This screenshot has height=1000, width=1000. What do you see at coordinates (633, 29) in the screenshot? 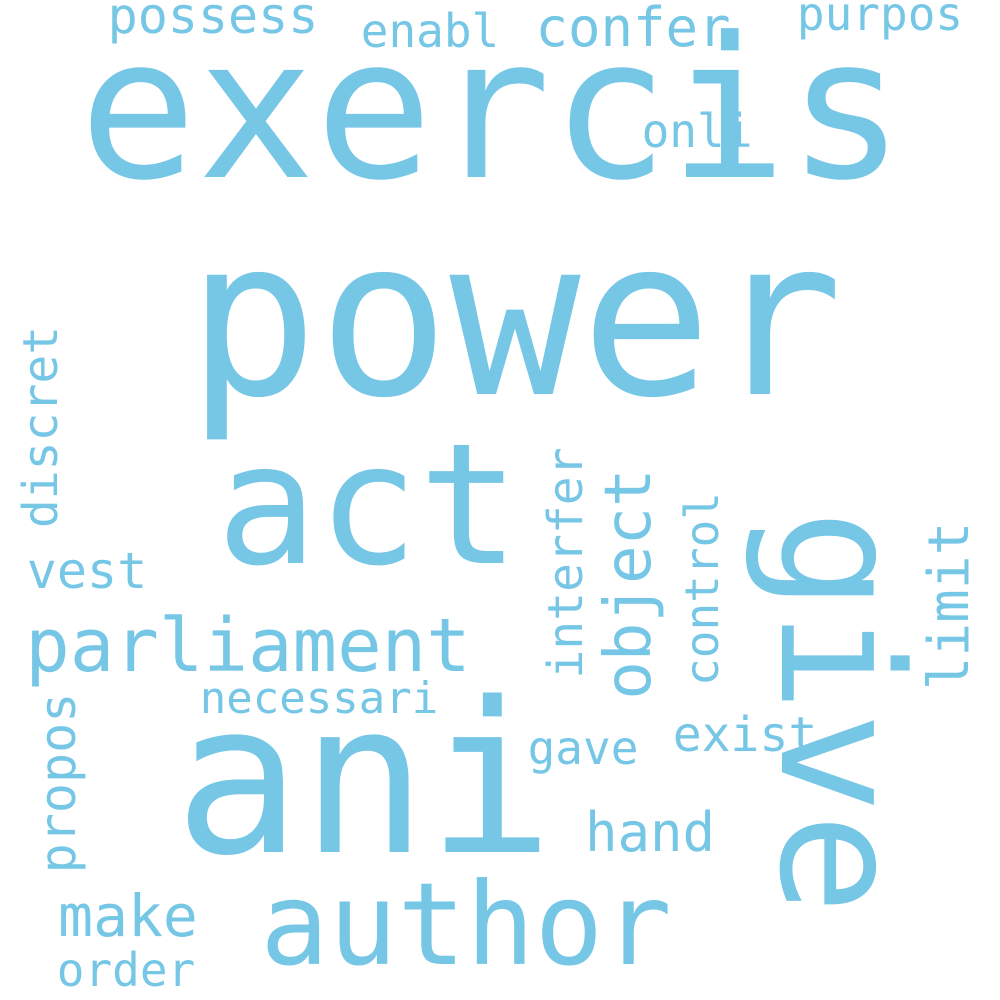
I see `word-confer: confer` at bounding box center [633, 29].